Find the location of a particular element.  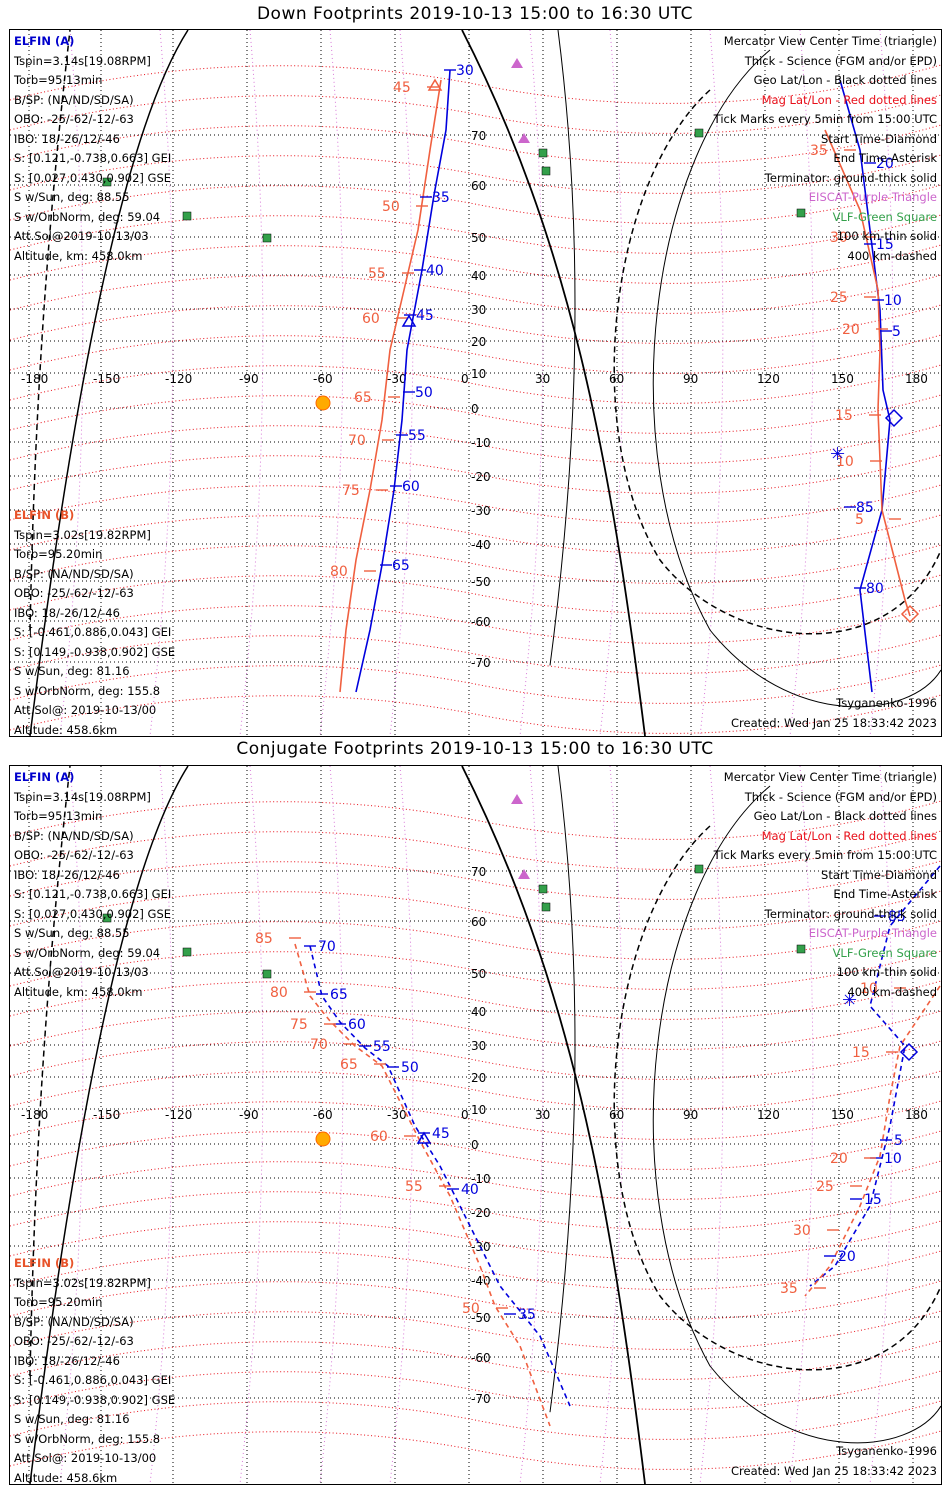

elfin-a-line: Altitude, km: 458.0km is located at coordinates (78, 991).